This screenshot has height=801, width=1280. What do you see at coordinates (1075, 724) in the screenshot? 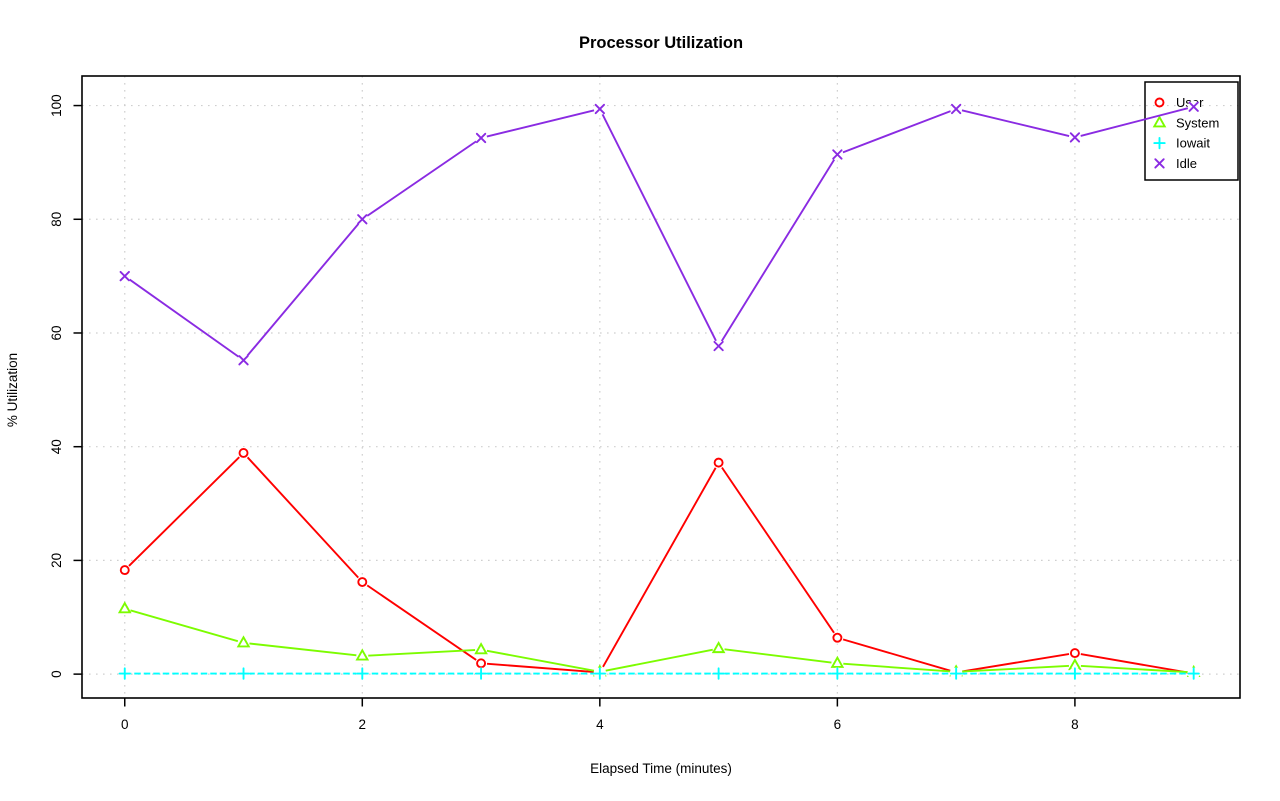
I see `x-tick-label: 8` at bounding box center [1075, 724].